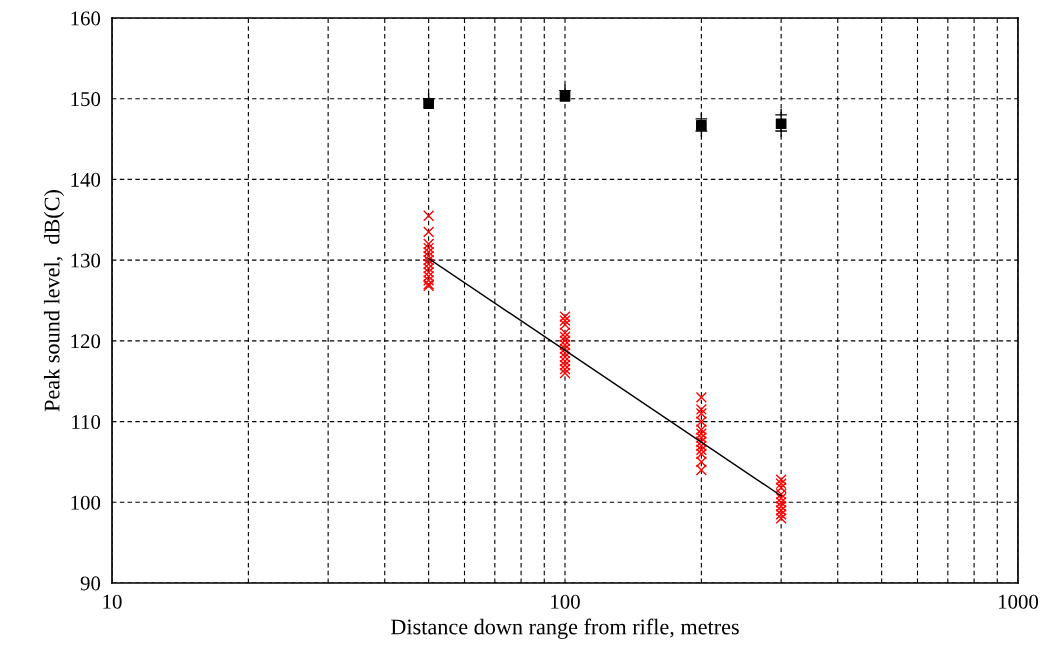  What do you see at coordinates (112, 601) in the screenshot?
I see `x-tick-label: 10` at bounding box center [112, 601].